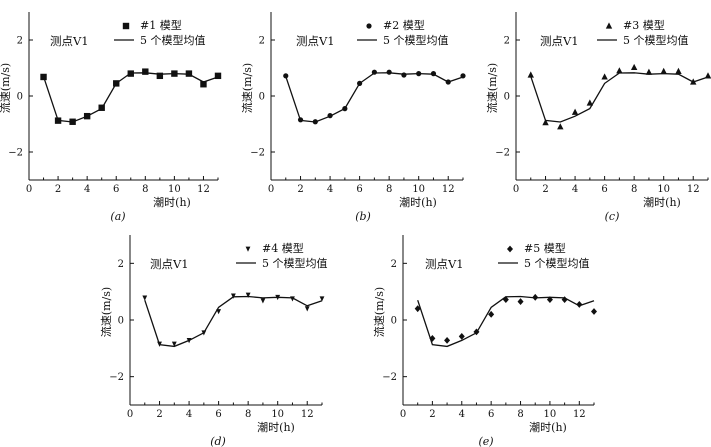 The width and height of the screenshot is (711, 447). What do you see at coordinates (283, 248) in the screenshot?
I see `legend-entry: #4 模型` at bounding box center [283, 248].